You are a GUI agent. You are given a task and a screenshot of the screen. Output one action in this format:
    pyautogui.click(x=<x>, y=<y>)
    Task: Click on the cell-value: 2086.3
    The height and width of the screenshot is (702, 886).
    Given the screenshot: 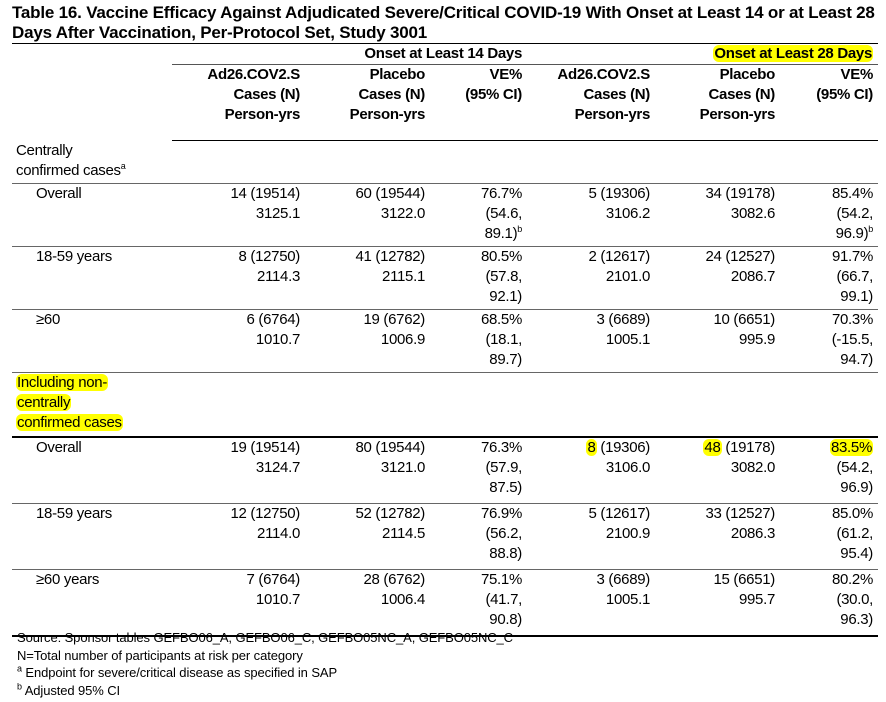 What is the action you would take?
    pyautogui.click(x=752, y=533)
    